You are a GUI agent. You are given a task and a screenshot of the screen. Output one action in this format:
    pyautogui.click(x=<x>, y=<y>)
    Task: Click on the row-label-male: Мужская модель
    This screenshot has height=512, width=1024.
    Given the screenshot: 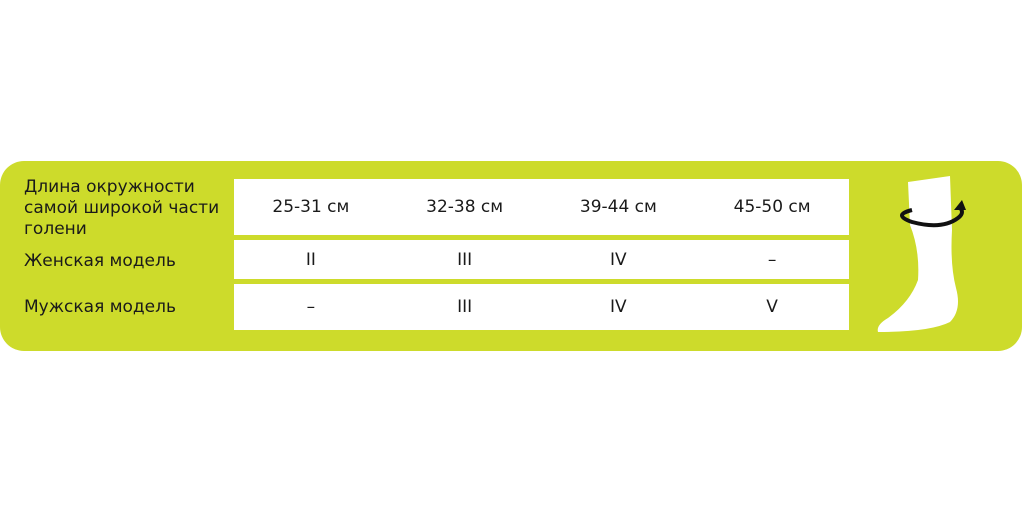 What is the action you would take?
    pyautogui.click(x=100, y=307)
    